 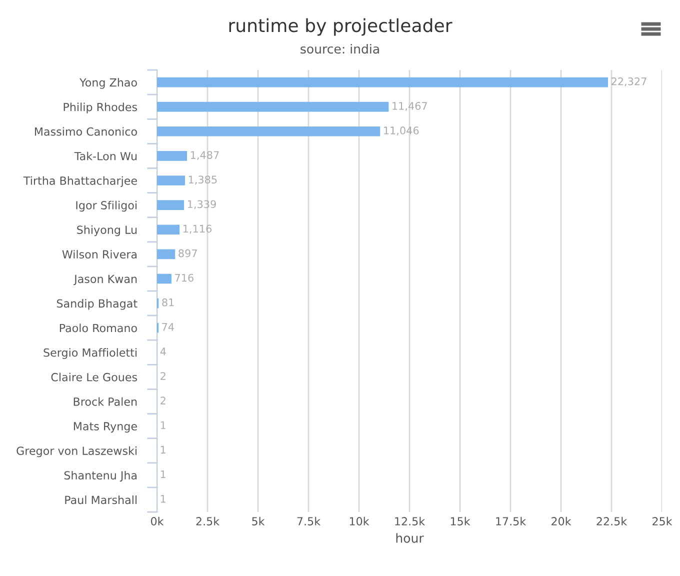 What do you see at coordinates (202, 205) in the screenshot?
I see `data-label: 1,339` at bounding box center [202, 205].